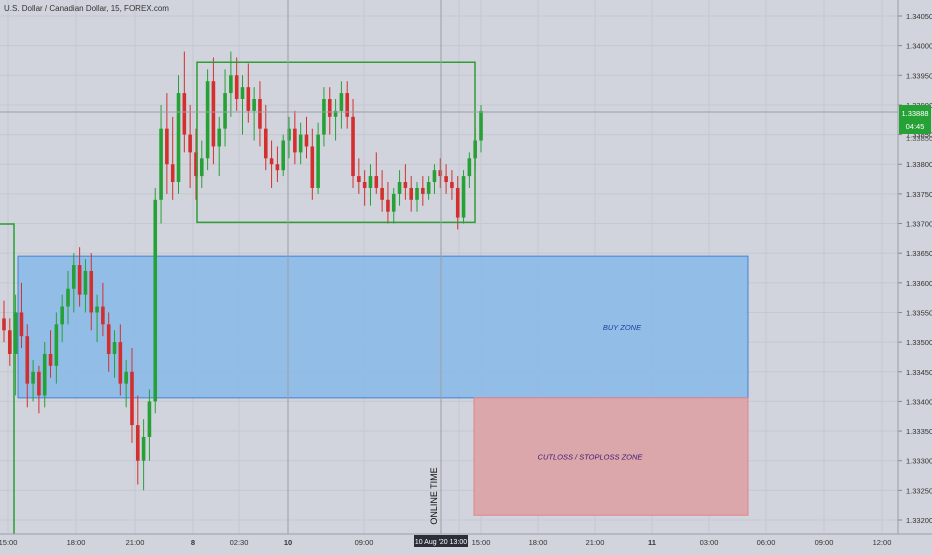 The width and height of the screenshot is (932, 555). I want to click on stoploss-zone-label: CUTLOSS / STOPLOSS ZONE, so click(591, 457).